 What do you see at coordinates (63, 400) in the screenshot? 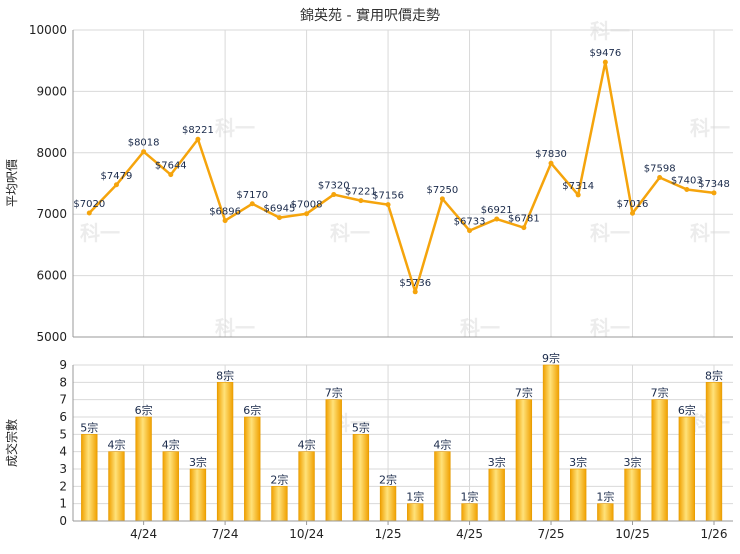
I see `volume-y-tick-label: 7` at bounding box center [63, 400].